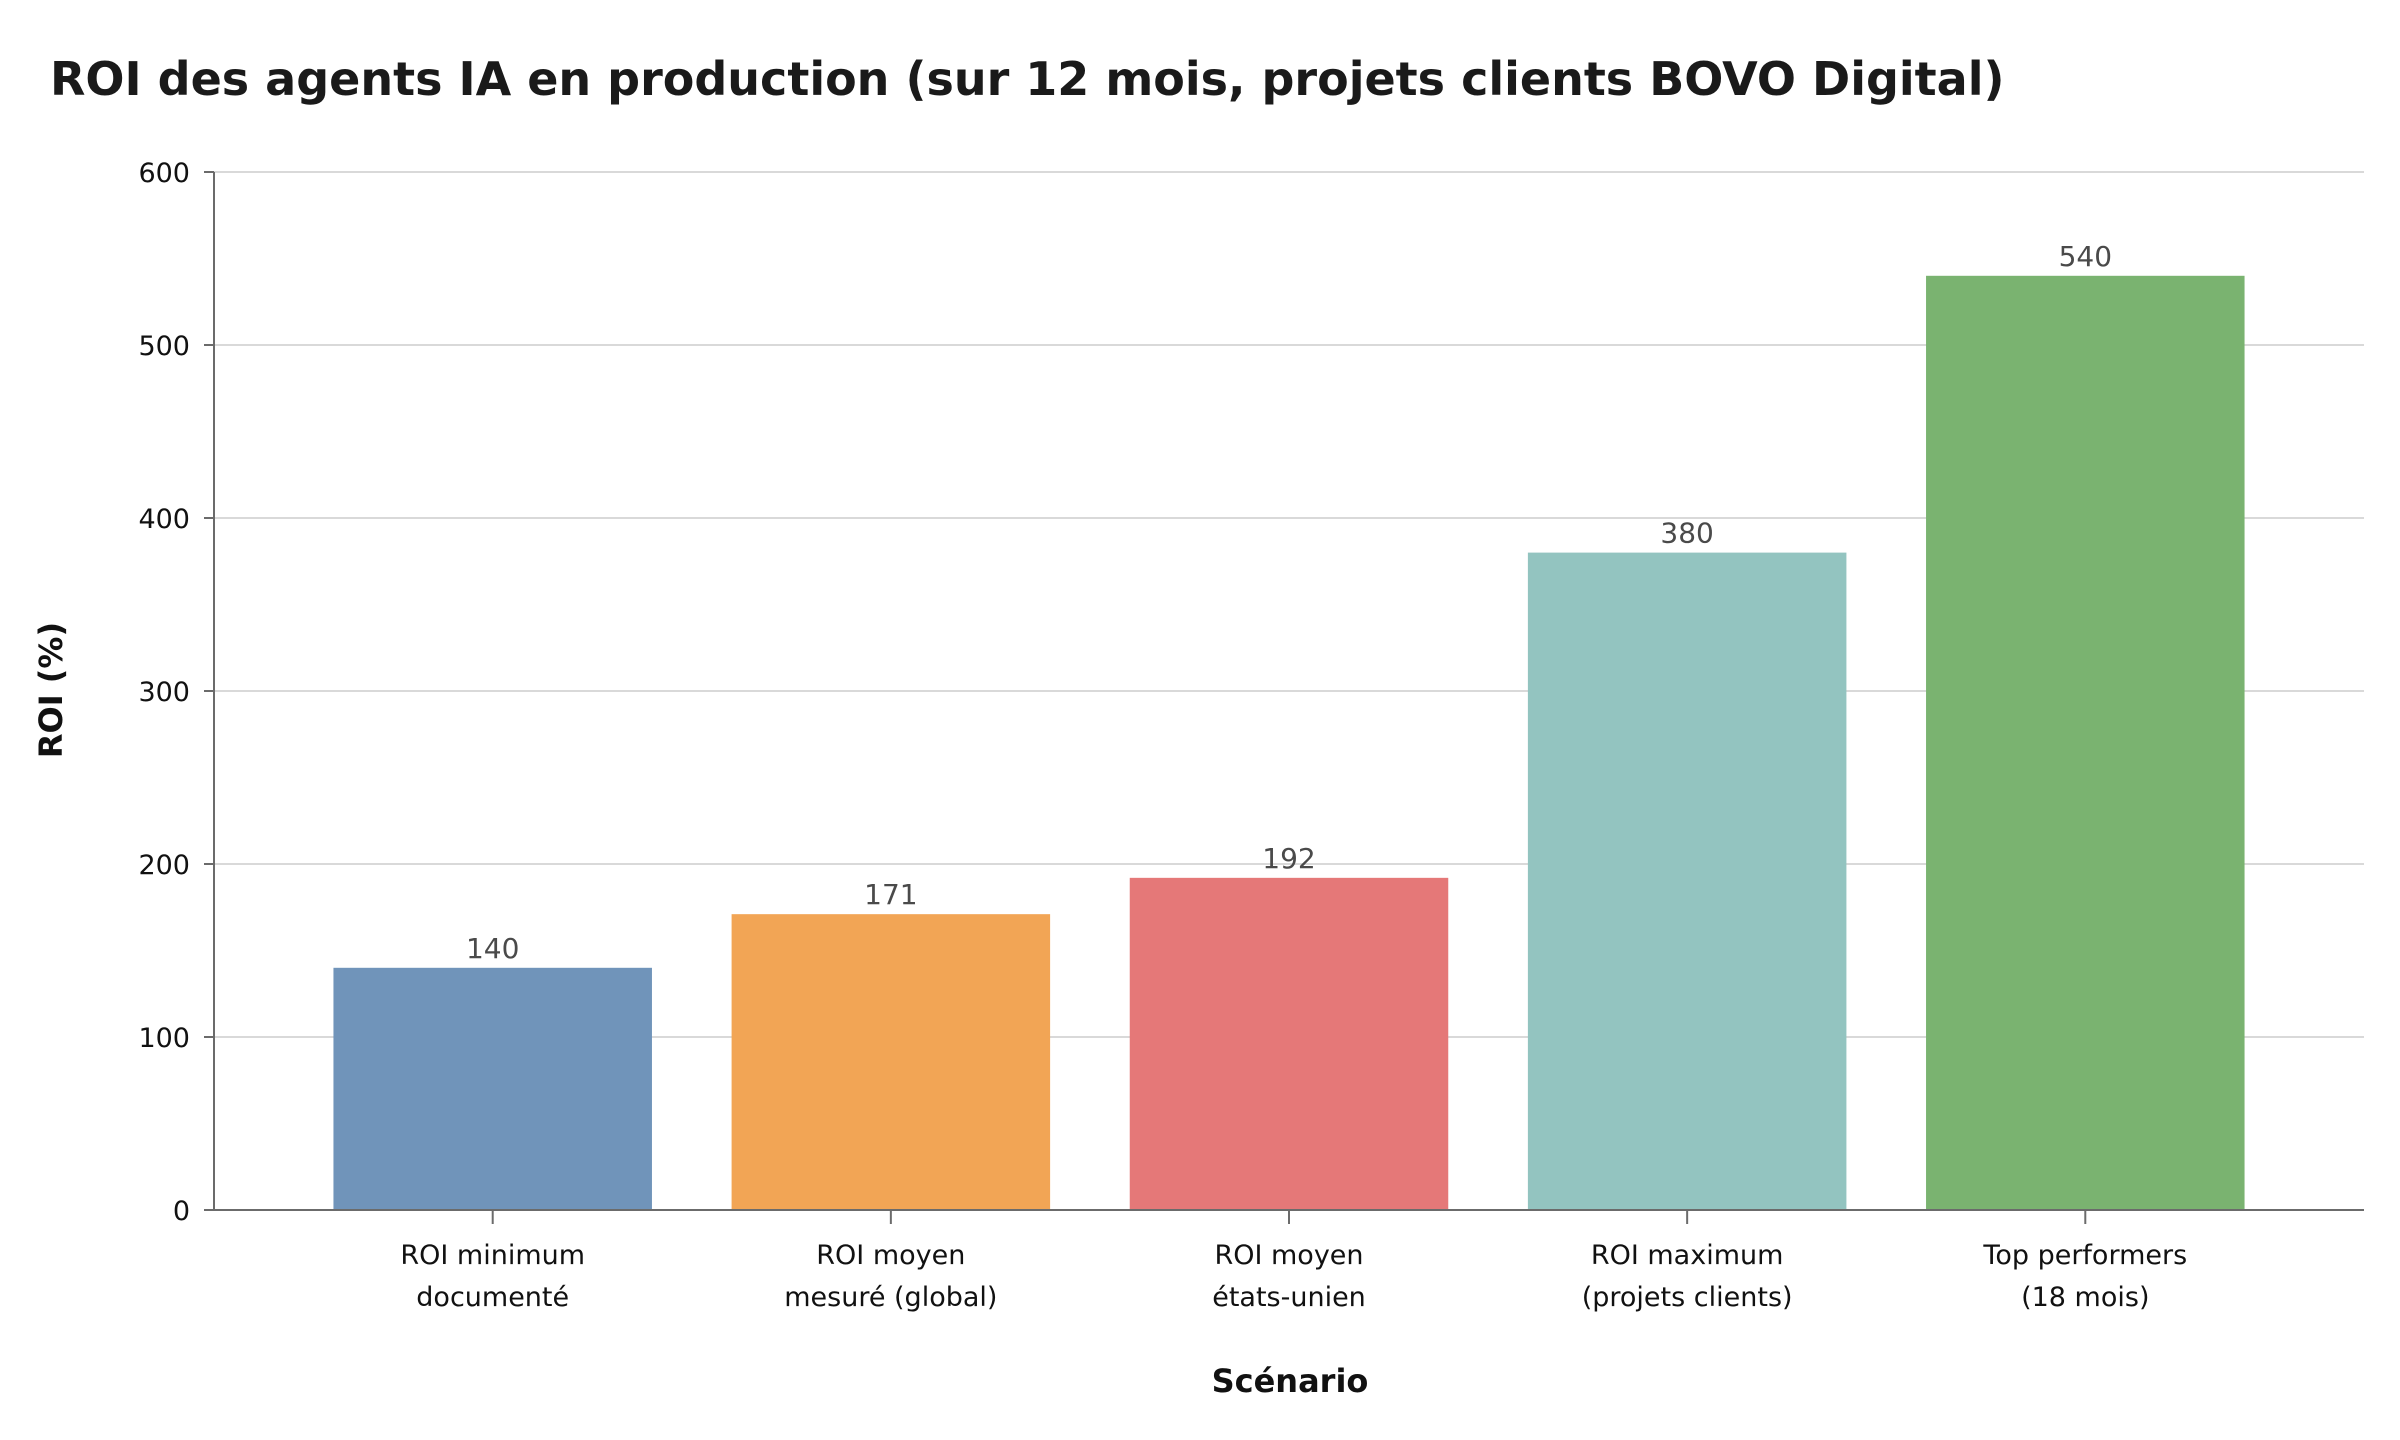 The image size is (2400, 1440). Describe the element at coordinates (164, 519) in the screenshot. I see `y-tick-label: 400` at that location.